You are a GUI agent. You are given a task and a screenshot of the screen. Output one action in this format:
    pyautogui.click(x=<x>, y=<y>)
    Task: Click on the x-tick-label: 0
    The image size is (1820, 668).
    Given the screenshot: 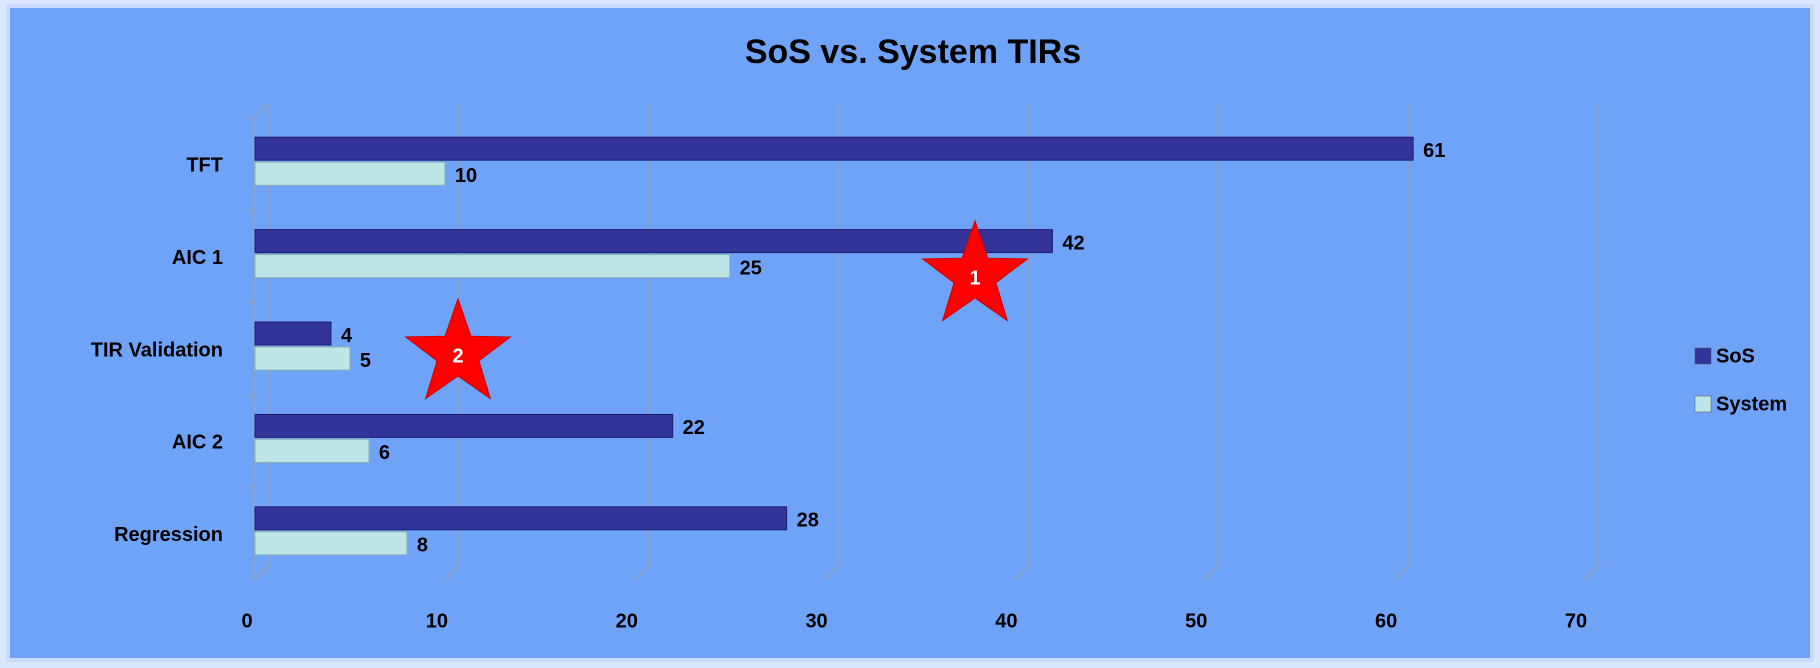 What is the action you would take?
    pyautogui.click(x=246, y=621)
    